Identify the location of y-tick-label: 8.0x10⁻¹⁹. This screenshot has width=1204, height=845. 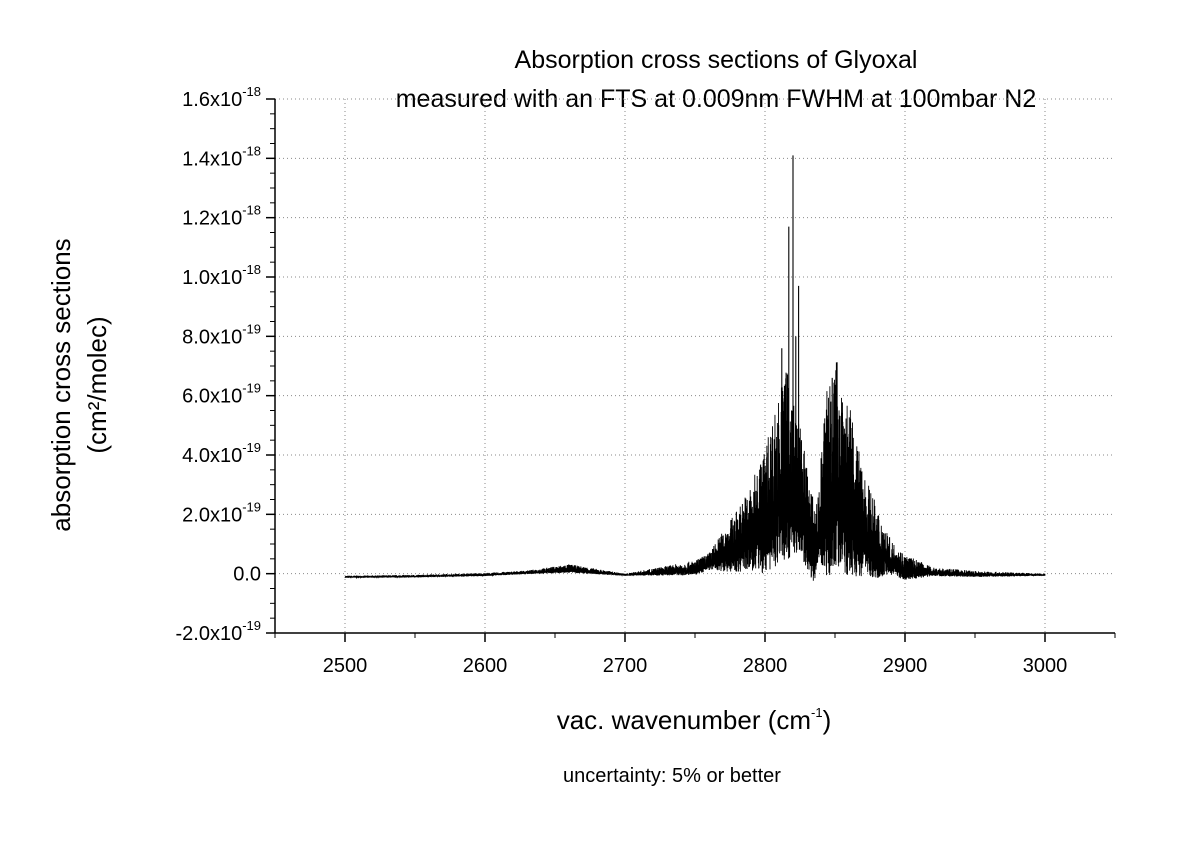
(221, 334).